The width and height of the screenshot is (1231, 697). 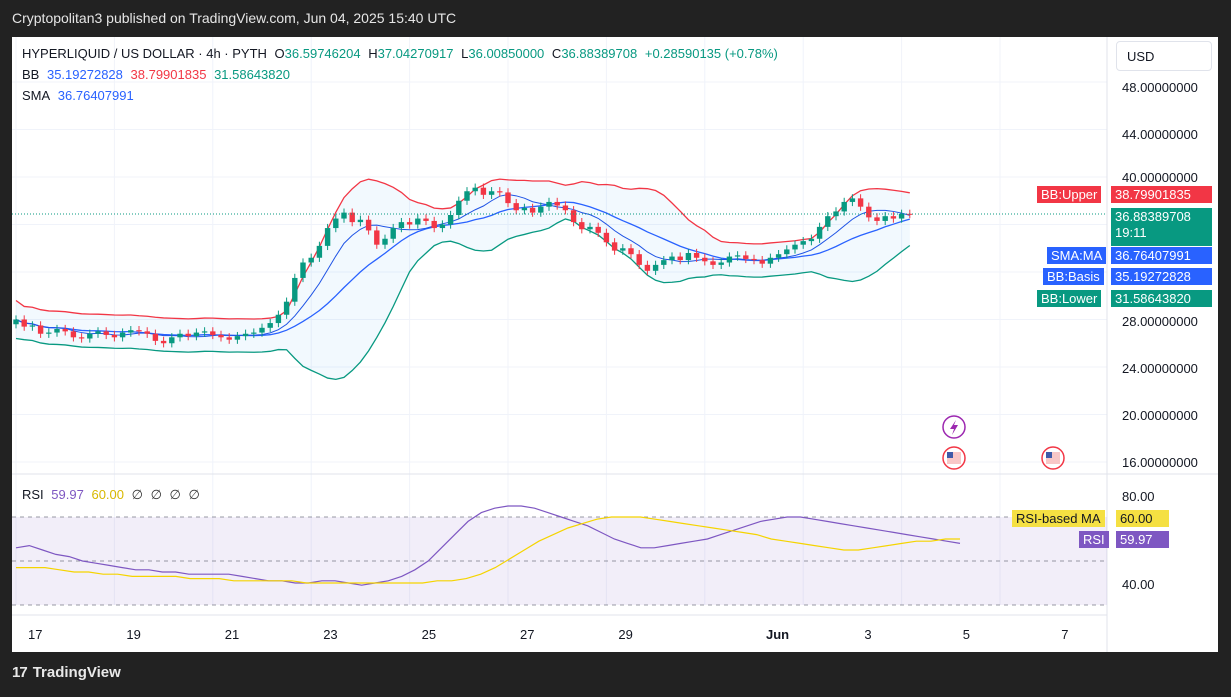 What do you see at coordinates (778, 634) in the screenshot?
I see `time-tick: Jun` at bounding box center [778, 634].